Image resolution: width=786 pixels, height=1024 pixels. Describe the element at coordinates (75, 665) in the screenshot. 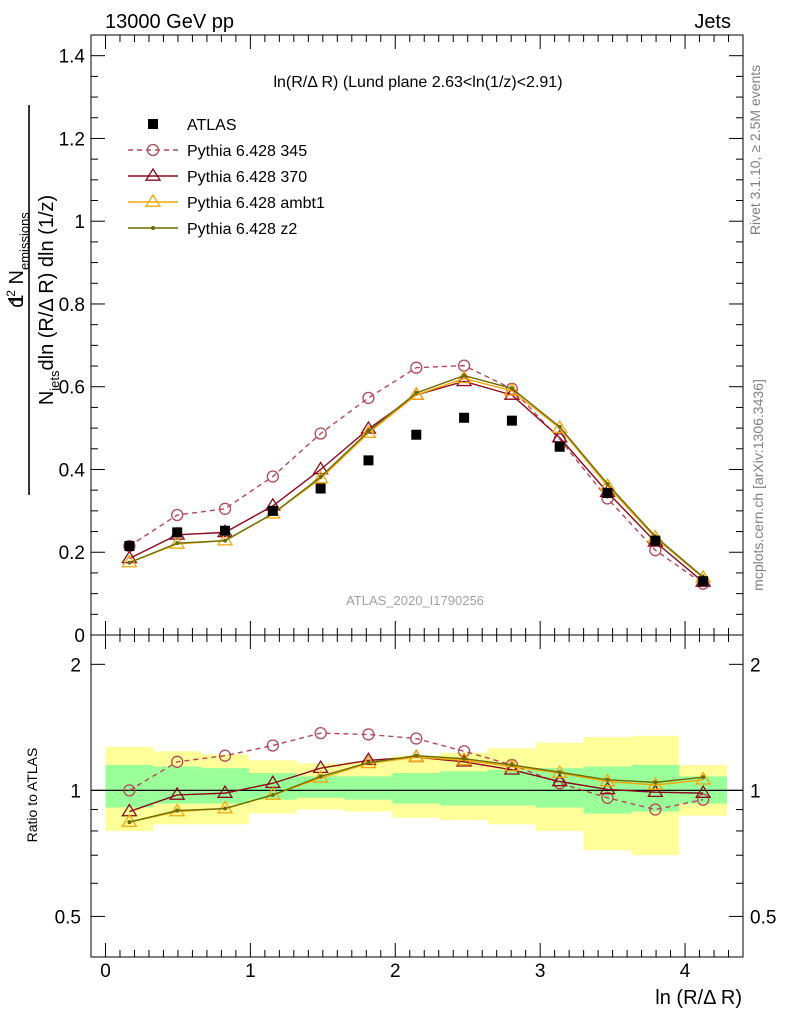

I see `ratio-ytick-label: 2` at that location.